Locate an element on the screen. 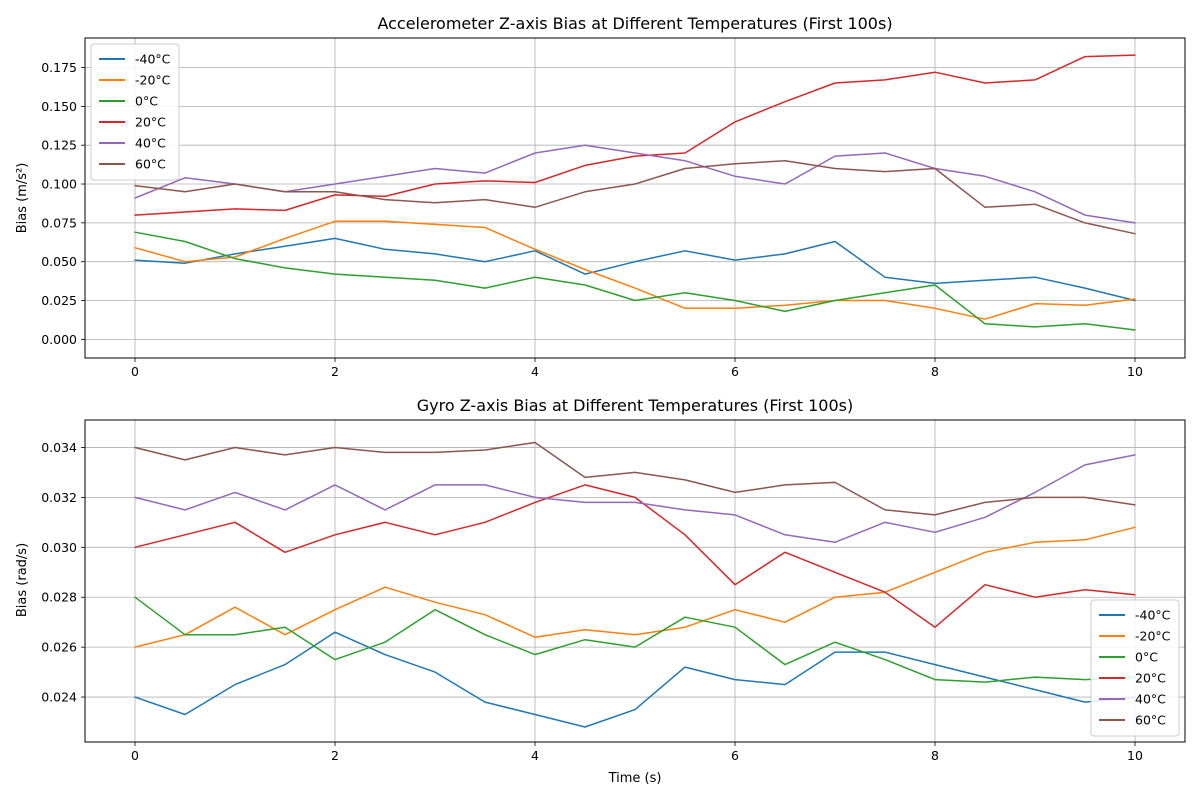 The width and height of the screenshot is (1200, 800). y-tick-label: 0.150 is located at coordinates (59, 106).